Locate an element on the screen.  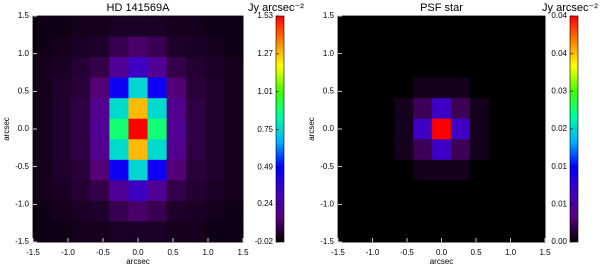
x-tick-label: 1.0 is located at coordinates (208, 252).